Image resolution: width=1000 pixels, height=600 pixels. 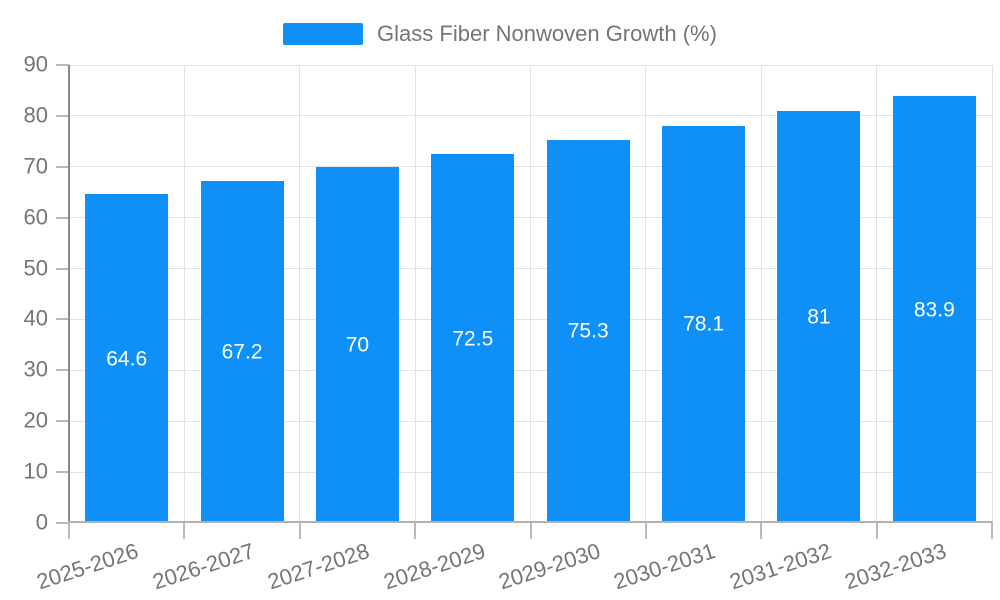 I want to click on x-axis-tick-label: 2025-2026, so click(x=88, y=566).